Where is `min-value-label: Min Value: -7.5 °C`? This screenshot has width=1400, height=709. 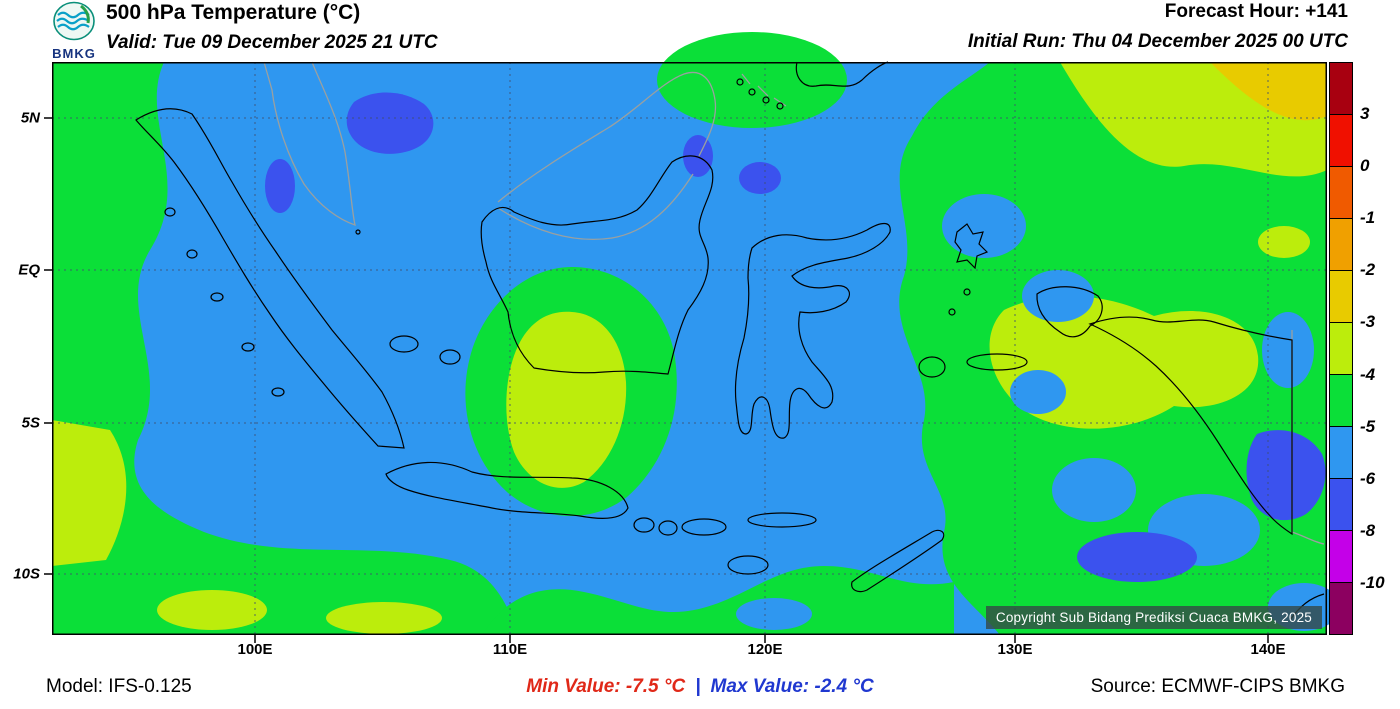 min-value-label: Min Value: -7.5 °C is located at coordinates (606, 686).